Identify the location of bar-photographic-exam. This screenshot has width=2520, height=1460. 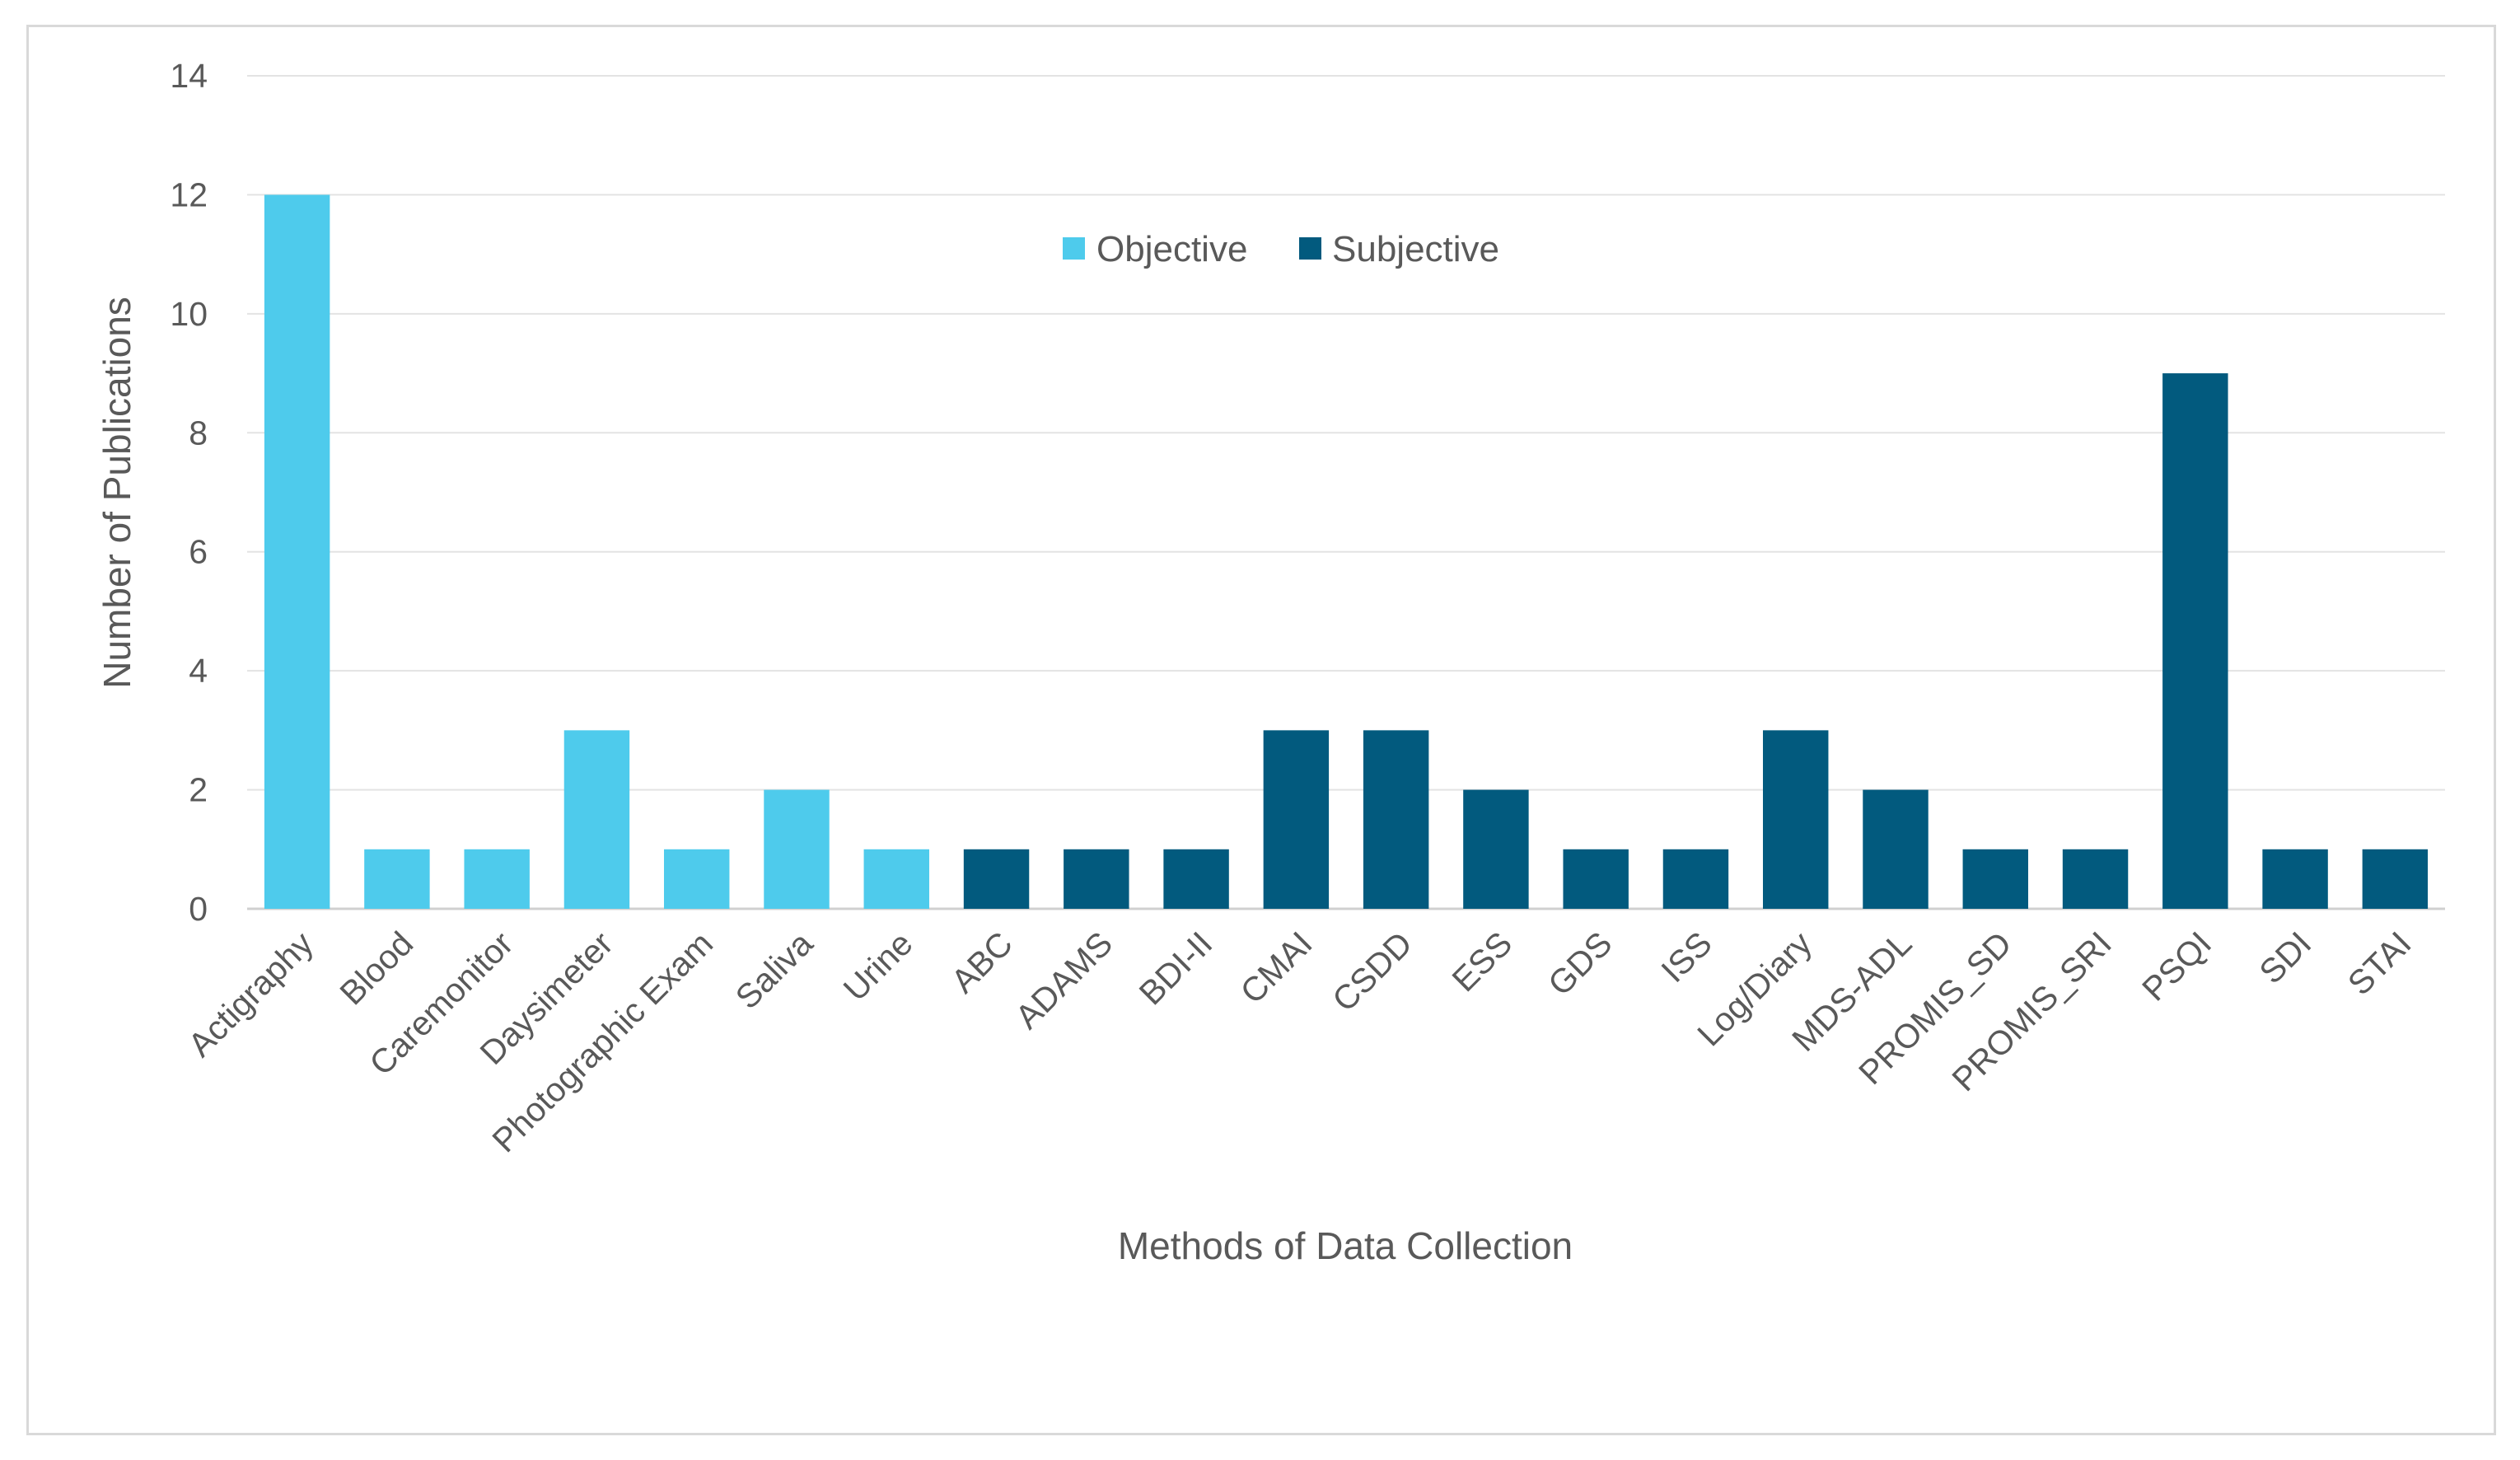
(697, 879).